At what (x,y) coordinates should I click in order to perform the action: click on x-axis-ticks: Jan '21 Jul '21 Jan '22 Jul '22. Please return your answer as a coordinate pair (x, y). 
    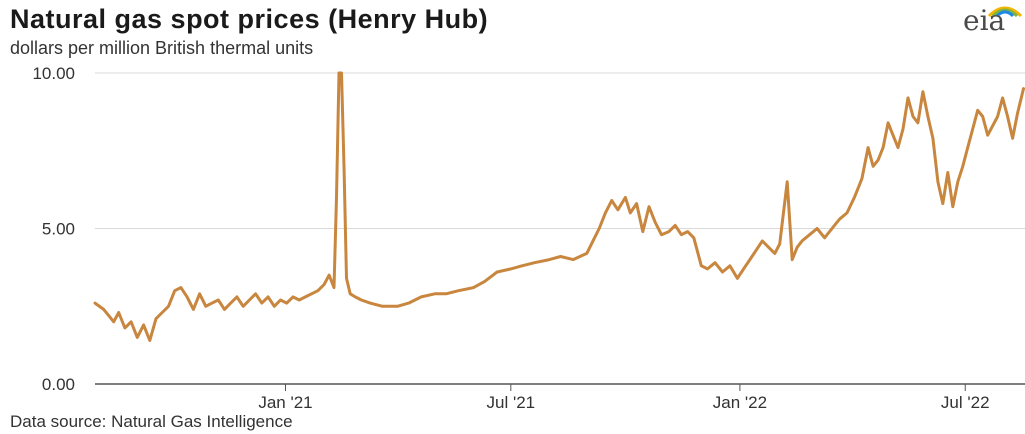
    Looking at the image, I should click on (624, 398).